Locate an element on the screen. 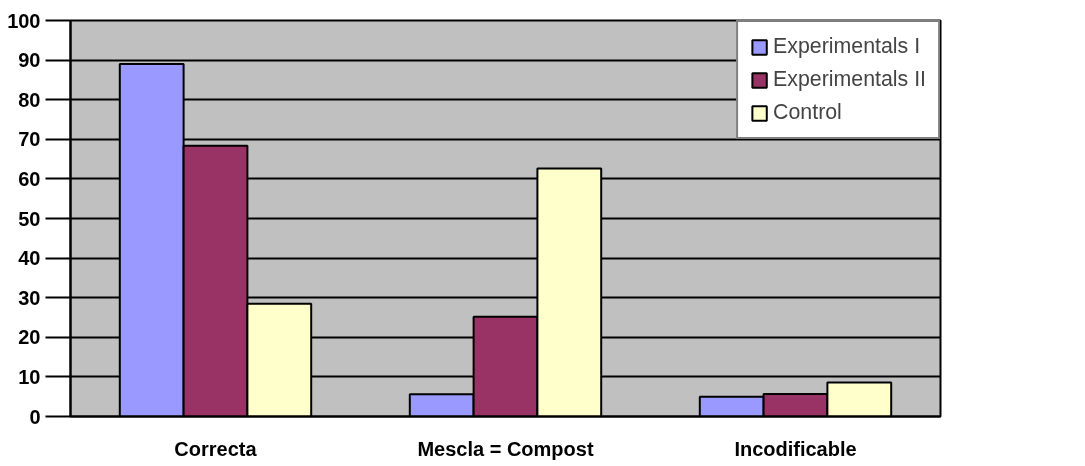 This screenshot has width=1085, height=466. y-tick-label: 70 is located at coordinates (29, 139).